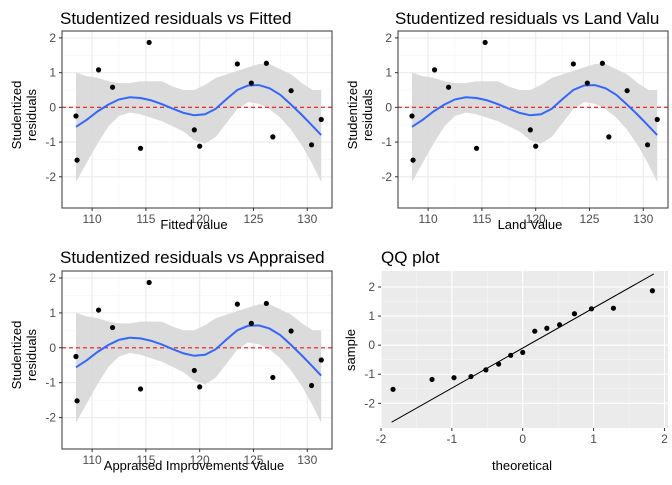  Describe the element at coordinates (452, 439) in the screenshot. I see `x-tick-label: -1` at that location.